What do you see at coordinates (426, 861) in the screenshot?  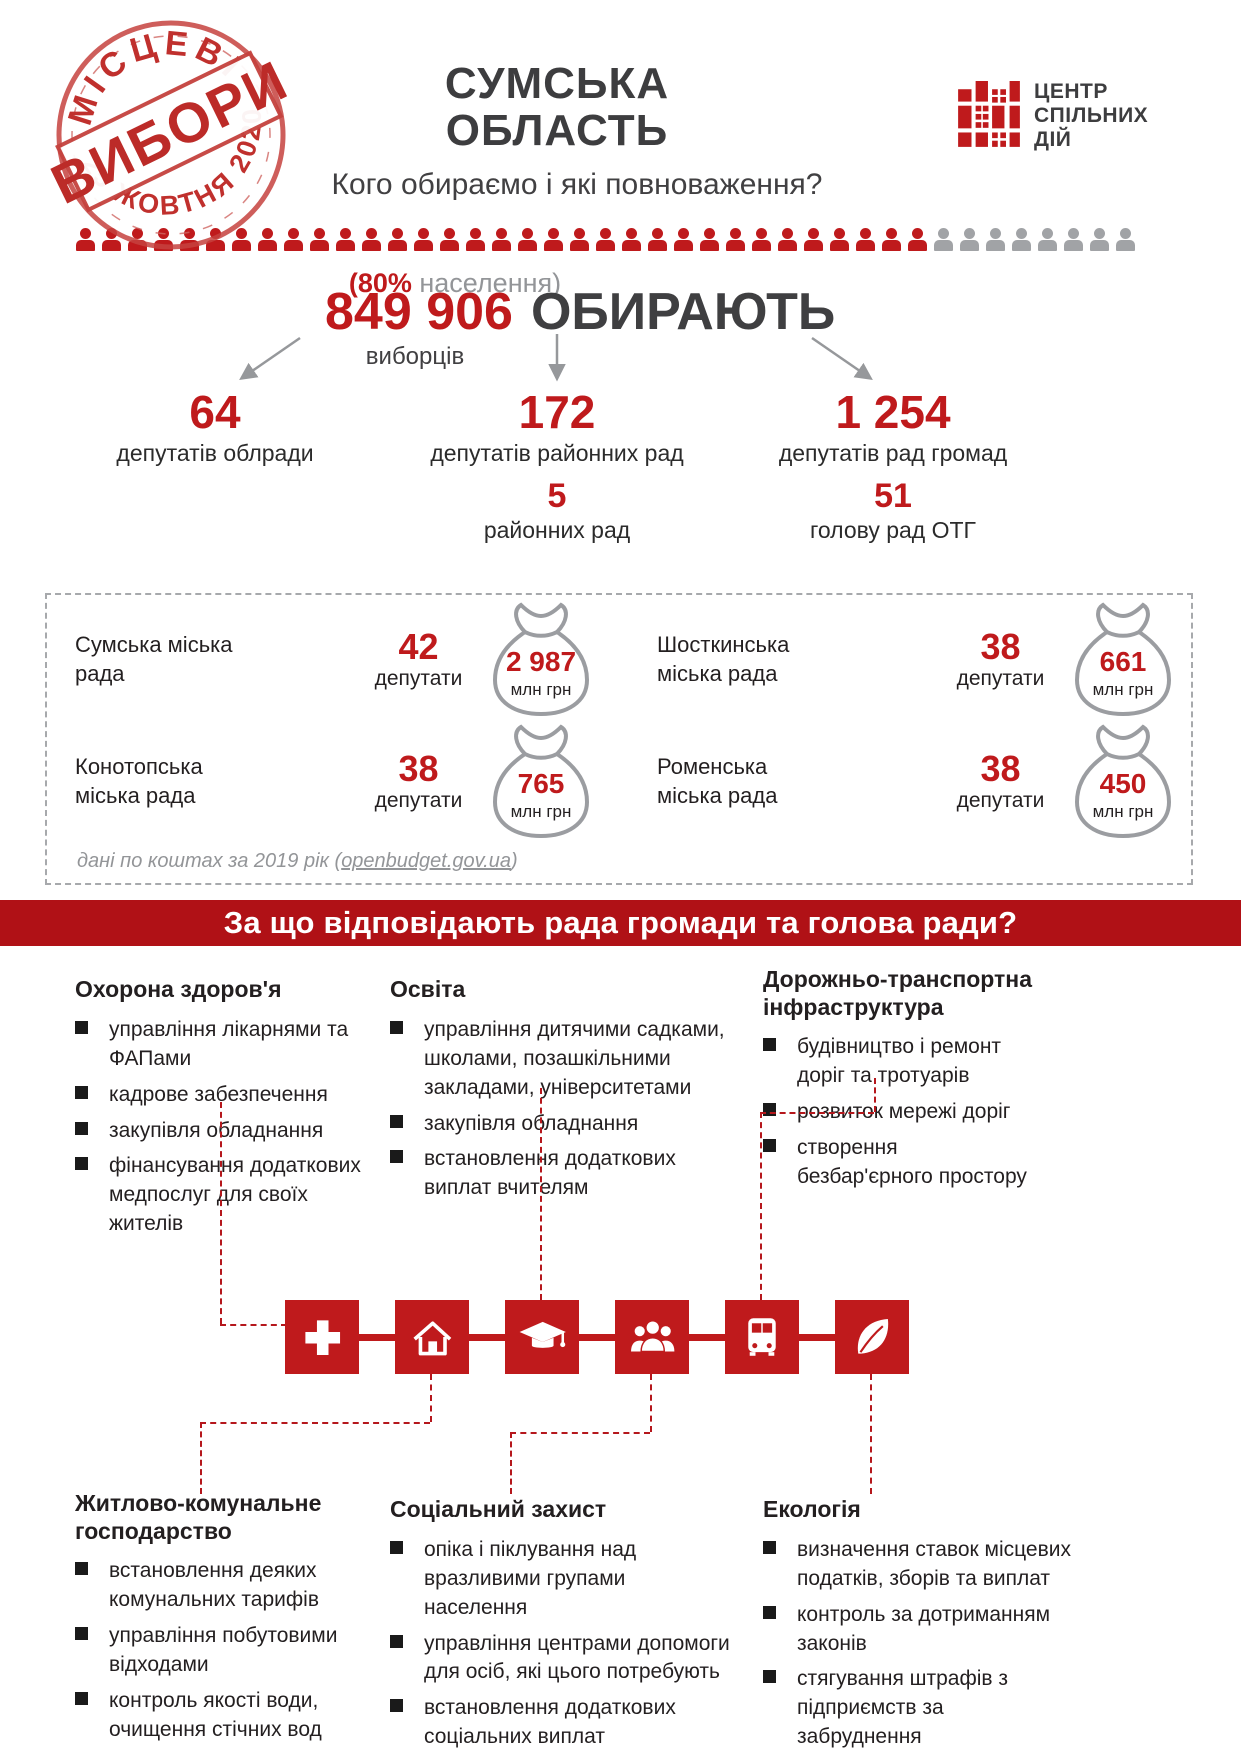 I see `openbudget-link: openbudget.gov.ua` at bounding box center [426, 861].